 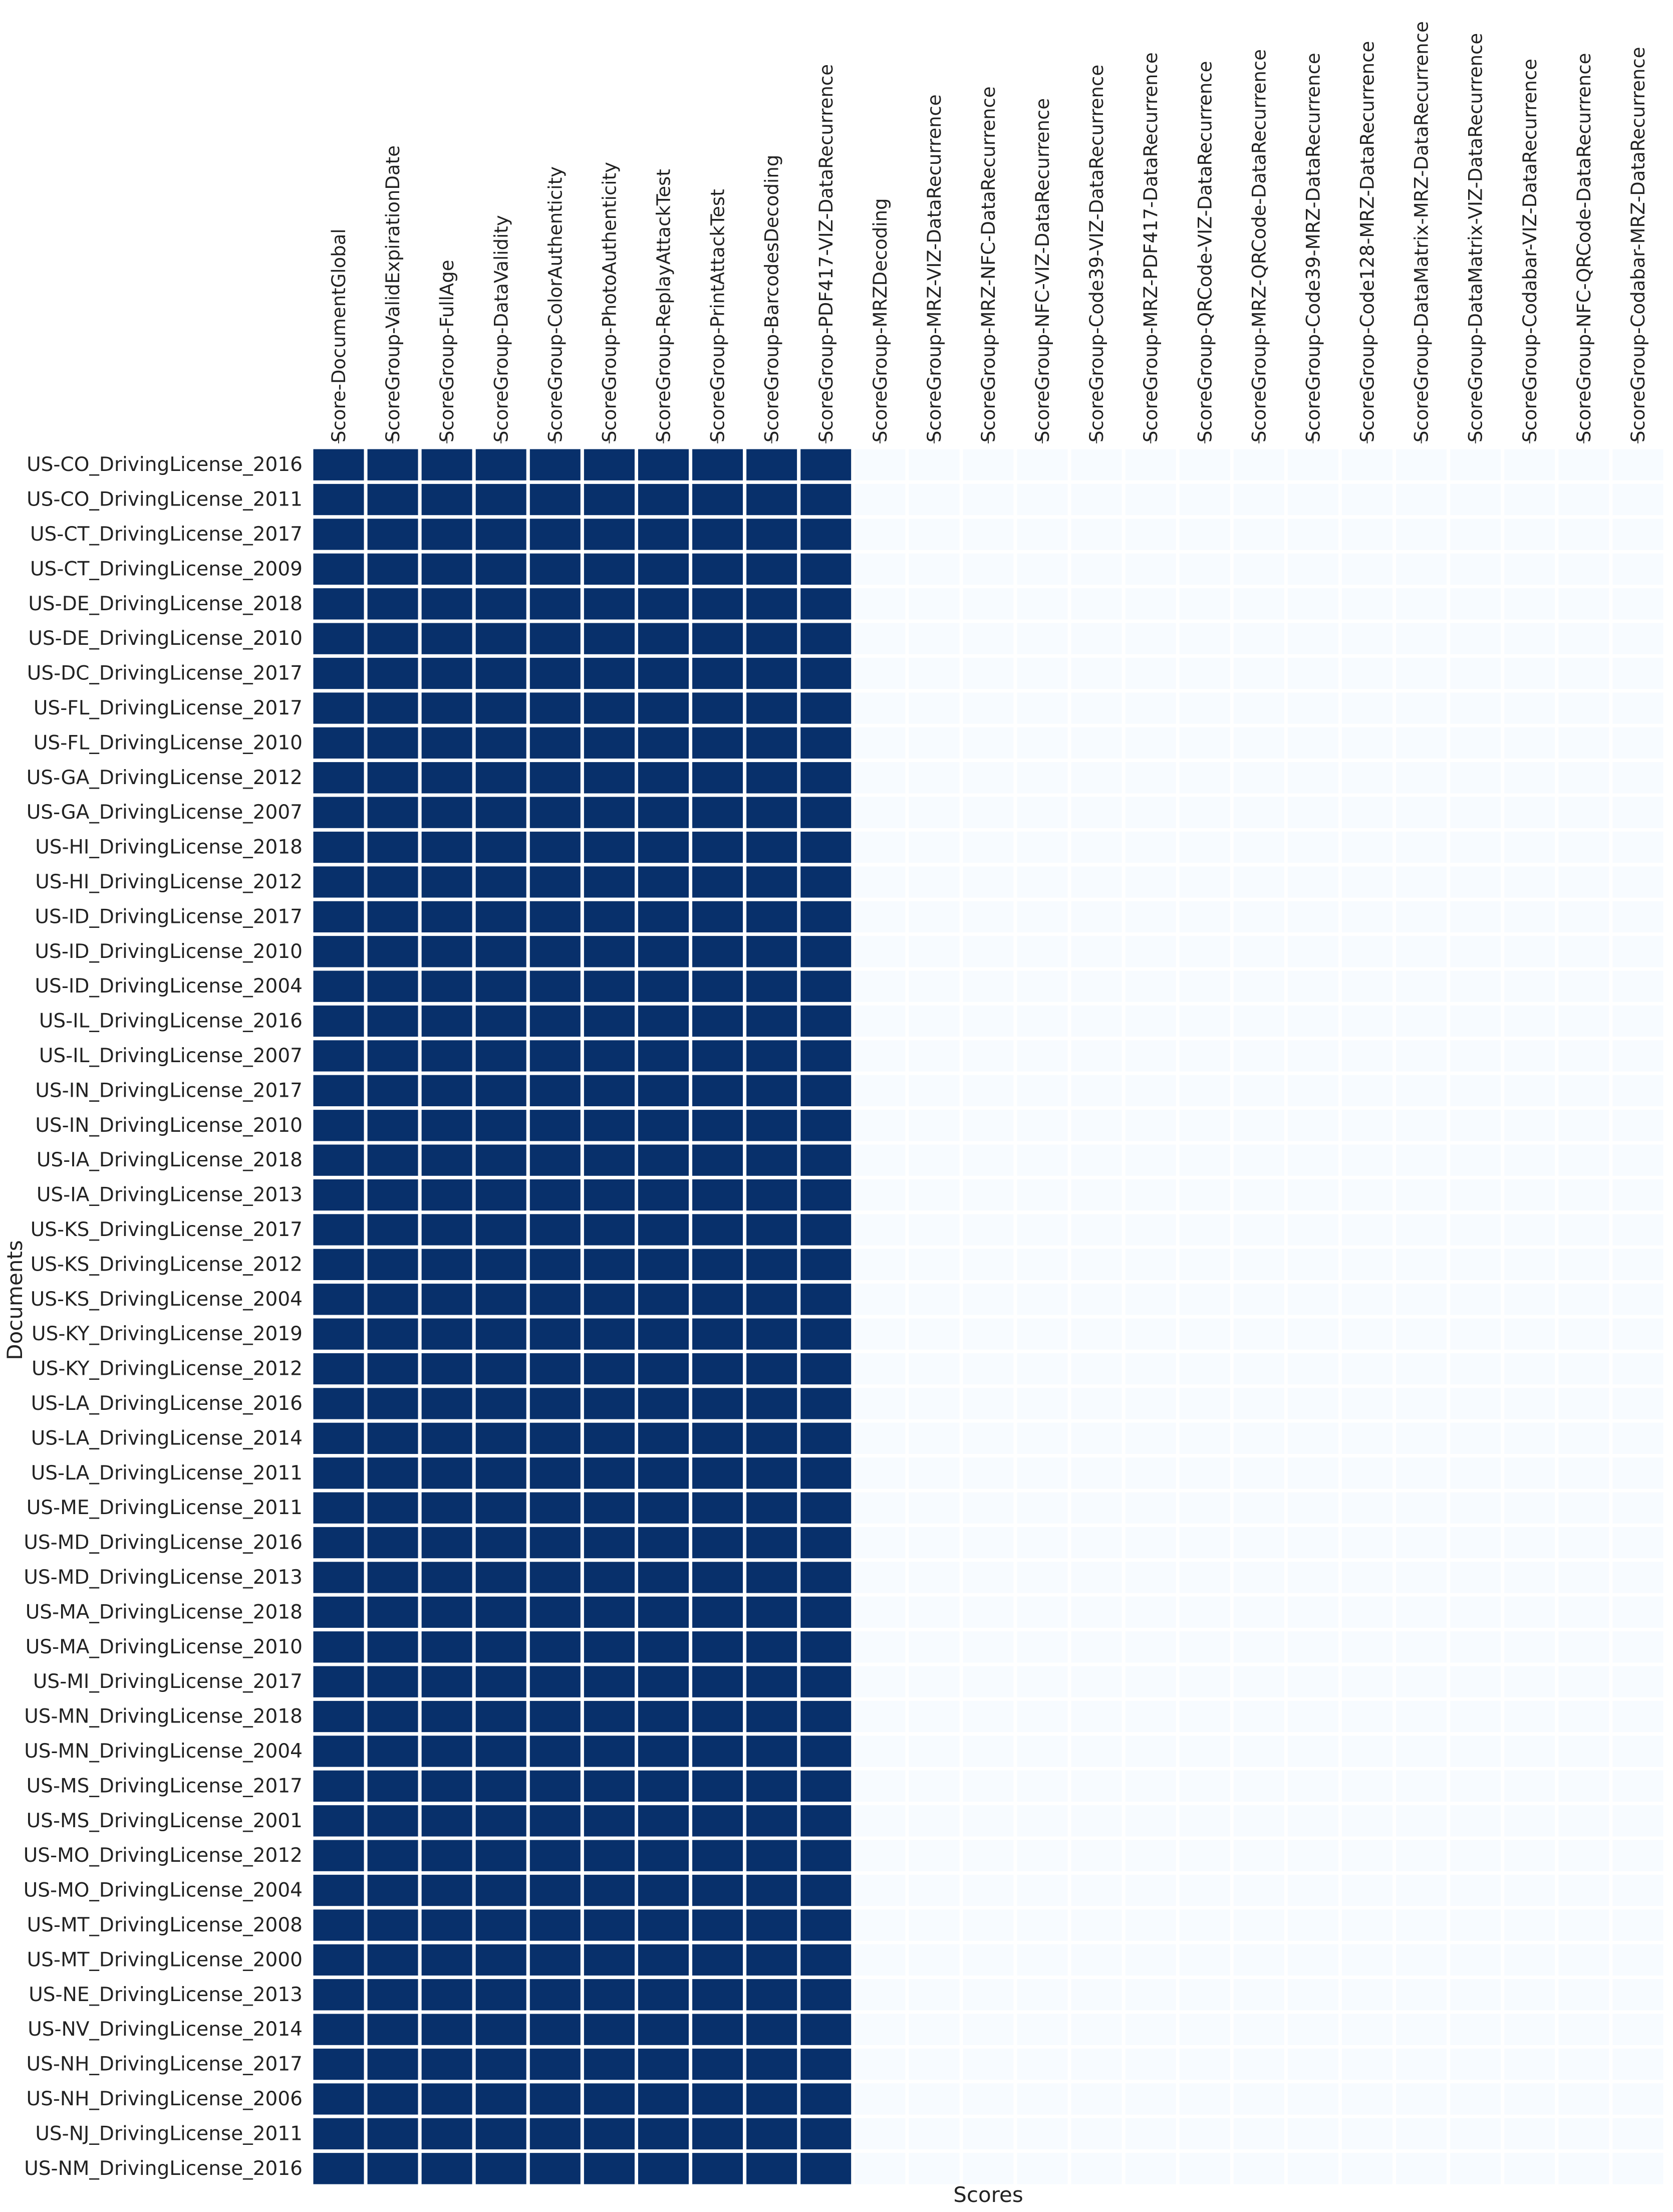 What do you see at coordinates (168, 708) in the screenshot?
I see `y-tick-label: US-FL_DrivingLicense_2017` at bounding box center [168, 708].